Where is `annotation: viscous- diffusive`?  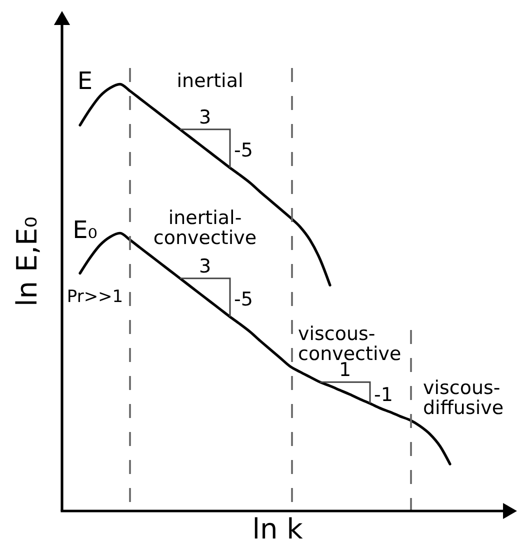
annotation: viscous- diffusive is located at coordinates (463, 398).